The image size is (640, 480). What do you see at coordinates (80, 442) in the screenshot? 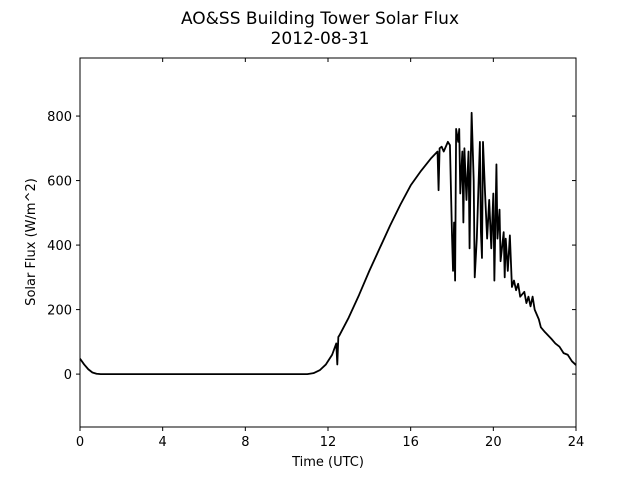
I see `x-tick-label: 0` at bounding box center [80, 442].